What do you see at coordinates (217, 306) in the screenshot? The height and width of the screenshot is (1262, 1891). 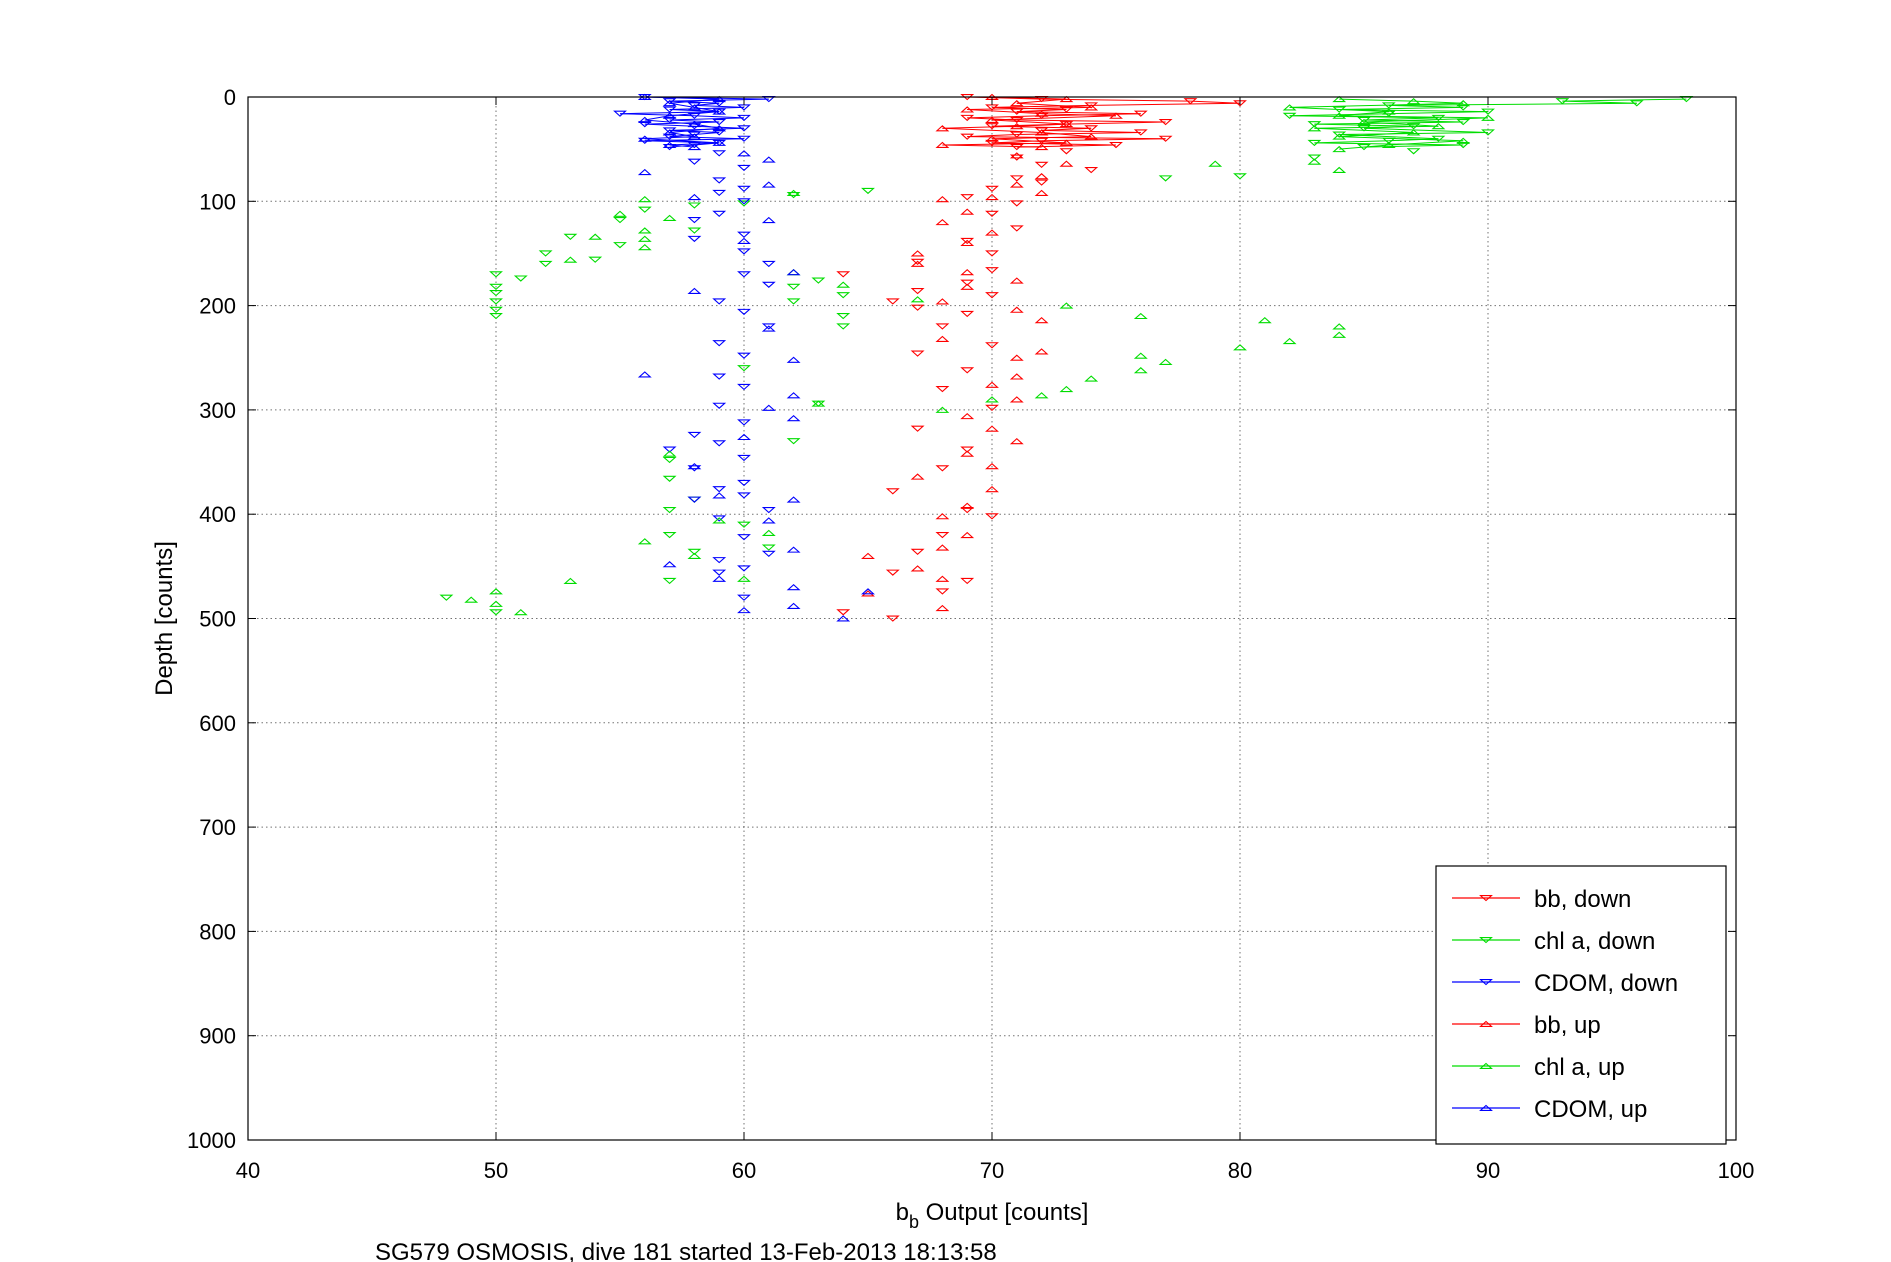 I see `y-tick-label: 200` at bounding box center [217, 306].